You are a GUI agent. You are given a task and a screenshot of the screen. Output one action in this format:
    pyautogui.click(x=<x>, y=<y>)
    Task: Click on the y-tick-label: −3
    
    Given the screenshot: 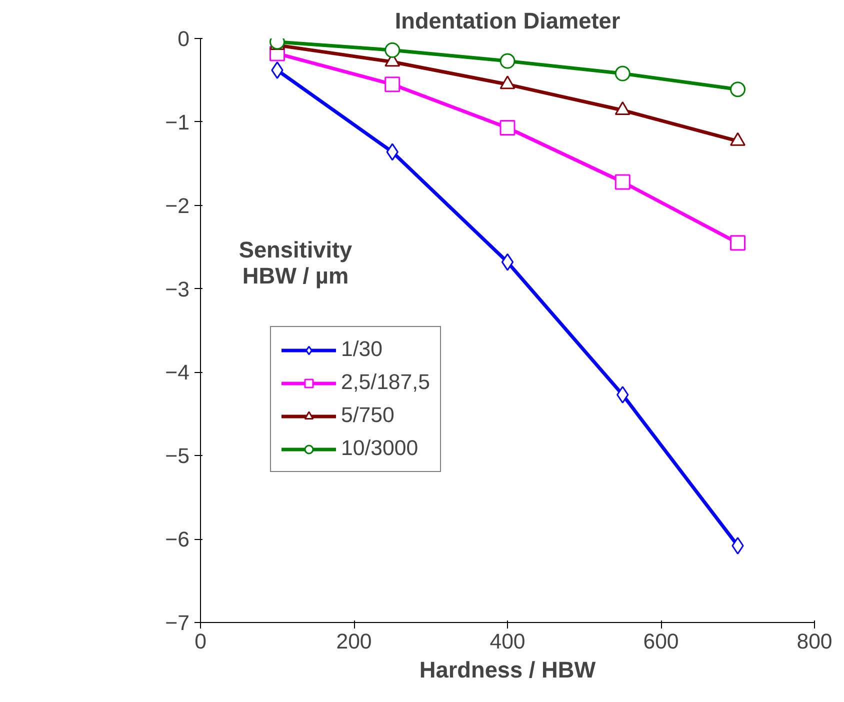 What is the action you would take?
    pyautogui.click(x=177, y=289)
    